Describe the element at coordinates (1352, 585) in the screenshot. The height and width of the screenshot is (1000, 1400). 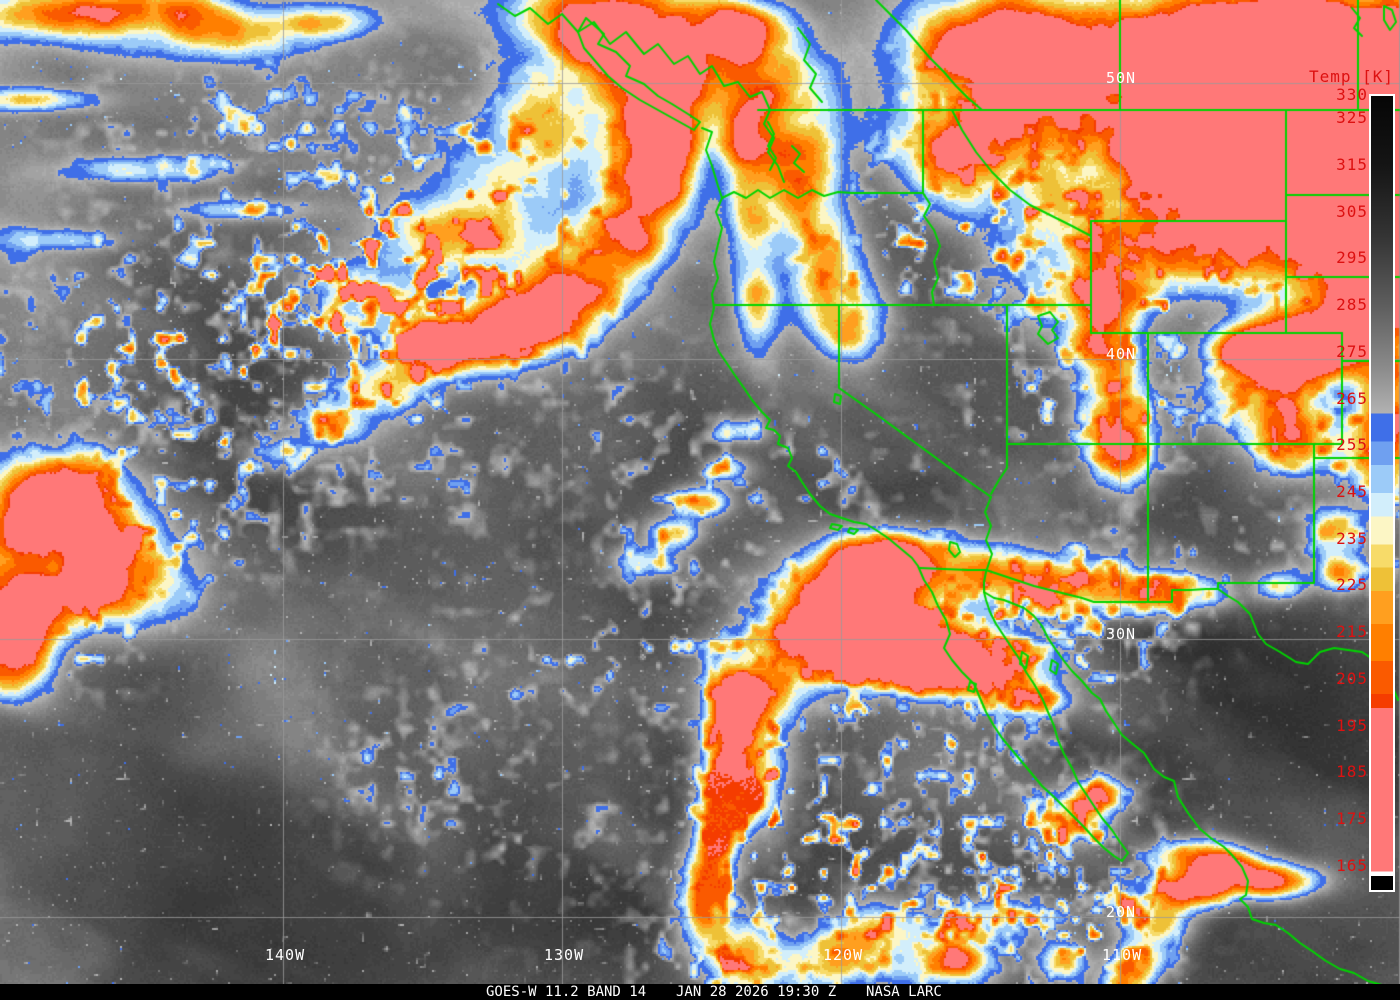
I see `colorbar-tick-label: 225` at that location.